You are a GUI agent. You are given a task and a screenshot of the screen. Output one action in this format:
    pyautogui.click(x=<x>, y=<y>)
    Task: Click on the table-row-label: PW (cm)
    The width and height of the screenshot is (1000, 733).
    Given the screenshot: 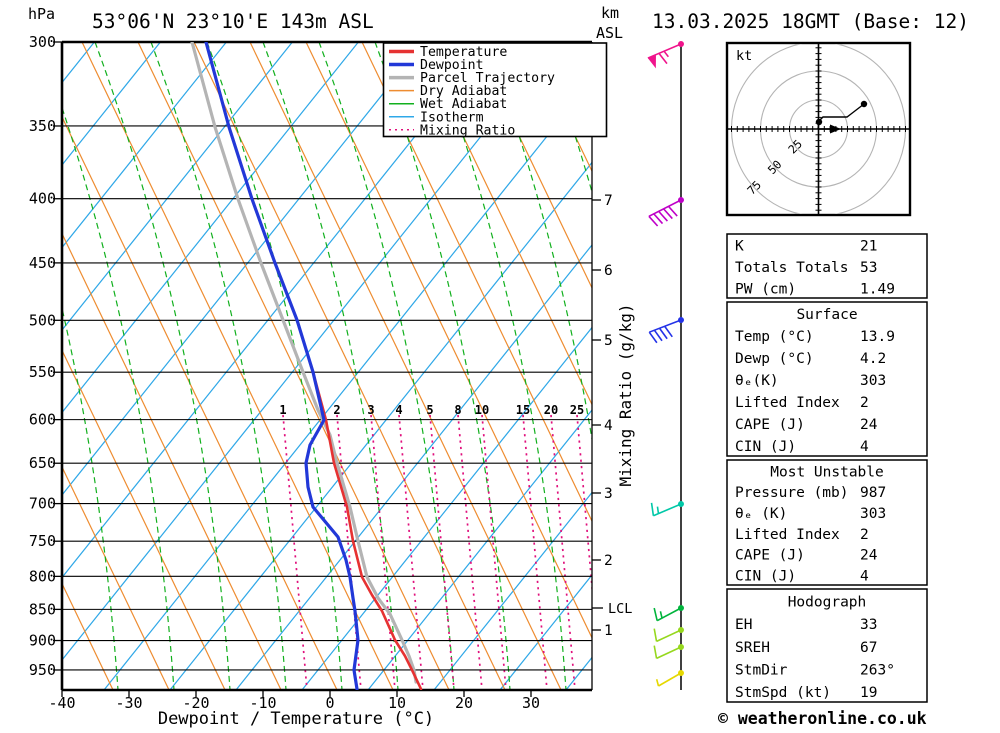 What is the action you would take?
    pyautogui.click(x=765, y=289)
    